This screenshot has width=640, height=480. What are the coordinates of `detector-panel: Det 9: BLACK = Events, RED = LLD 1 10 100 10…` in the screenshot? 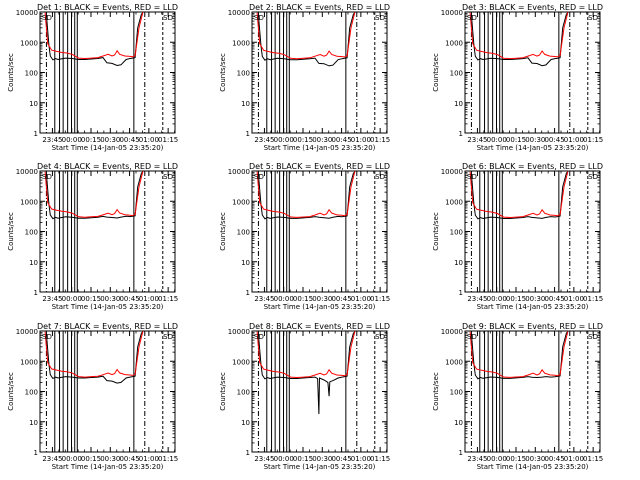 It's located at (517, 396).